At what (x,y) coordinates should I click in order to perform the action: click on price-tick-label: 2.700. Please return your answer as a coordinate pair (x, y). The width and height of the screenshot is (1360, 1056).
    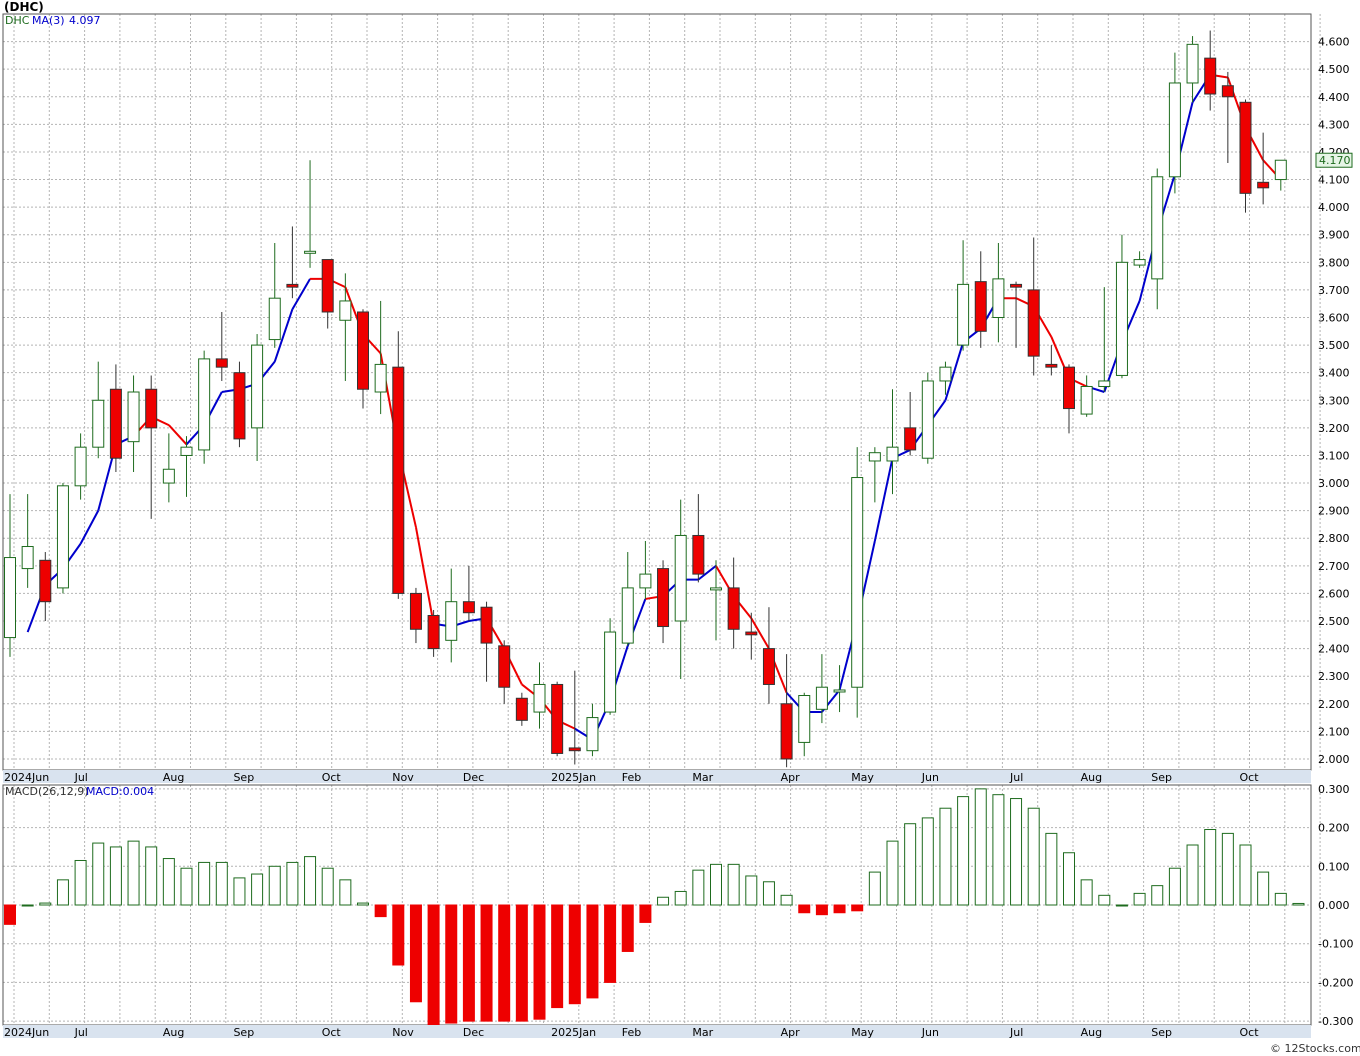
    Looking at the image, I should click on (1334, 566).